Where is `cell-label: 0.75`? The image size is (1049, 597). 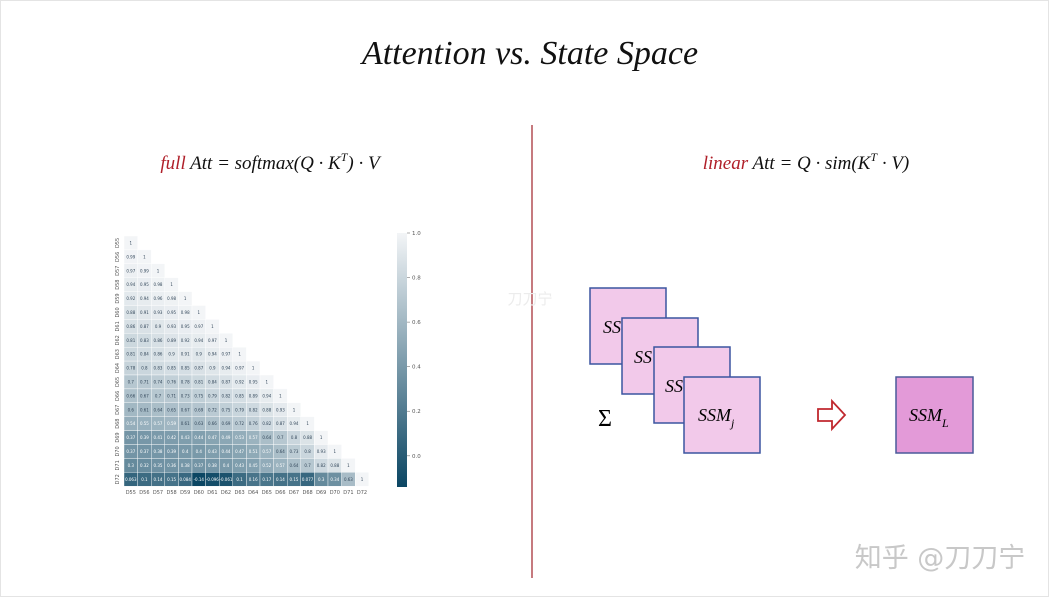
cell-label: 0.75 is located at coordinates (198, 395).